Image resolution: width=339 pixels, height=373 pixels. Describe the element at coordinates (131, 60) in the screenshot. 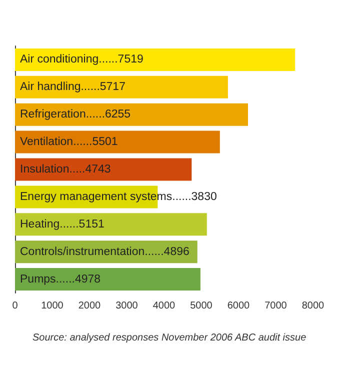

I see `data-label: 7519` at that location.